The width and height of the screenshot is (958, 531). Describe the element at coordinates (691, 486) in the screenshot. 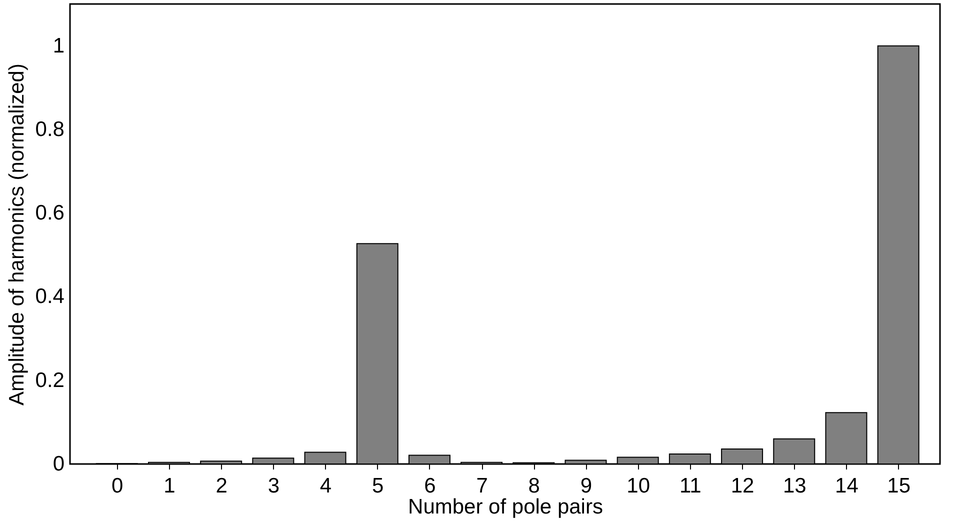

I see `x-tick-label: 11` at that location.